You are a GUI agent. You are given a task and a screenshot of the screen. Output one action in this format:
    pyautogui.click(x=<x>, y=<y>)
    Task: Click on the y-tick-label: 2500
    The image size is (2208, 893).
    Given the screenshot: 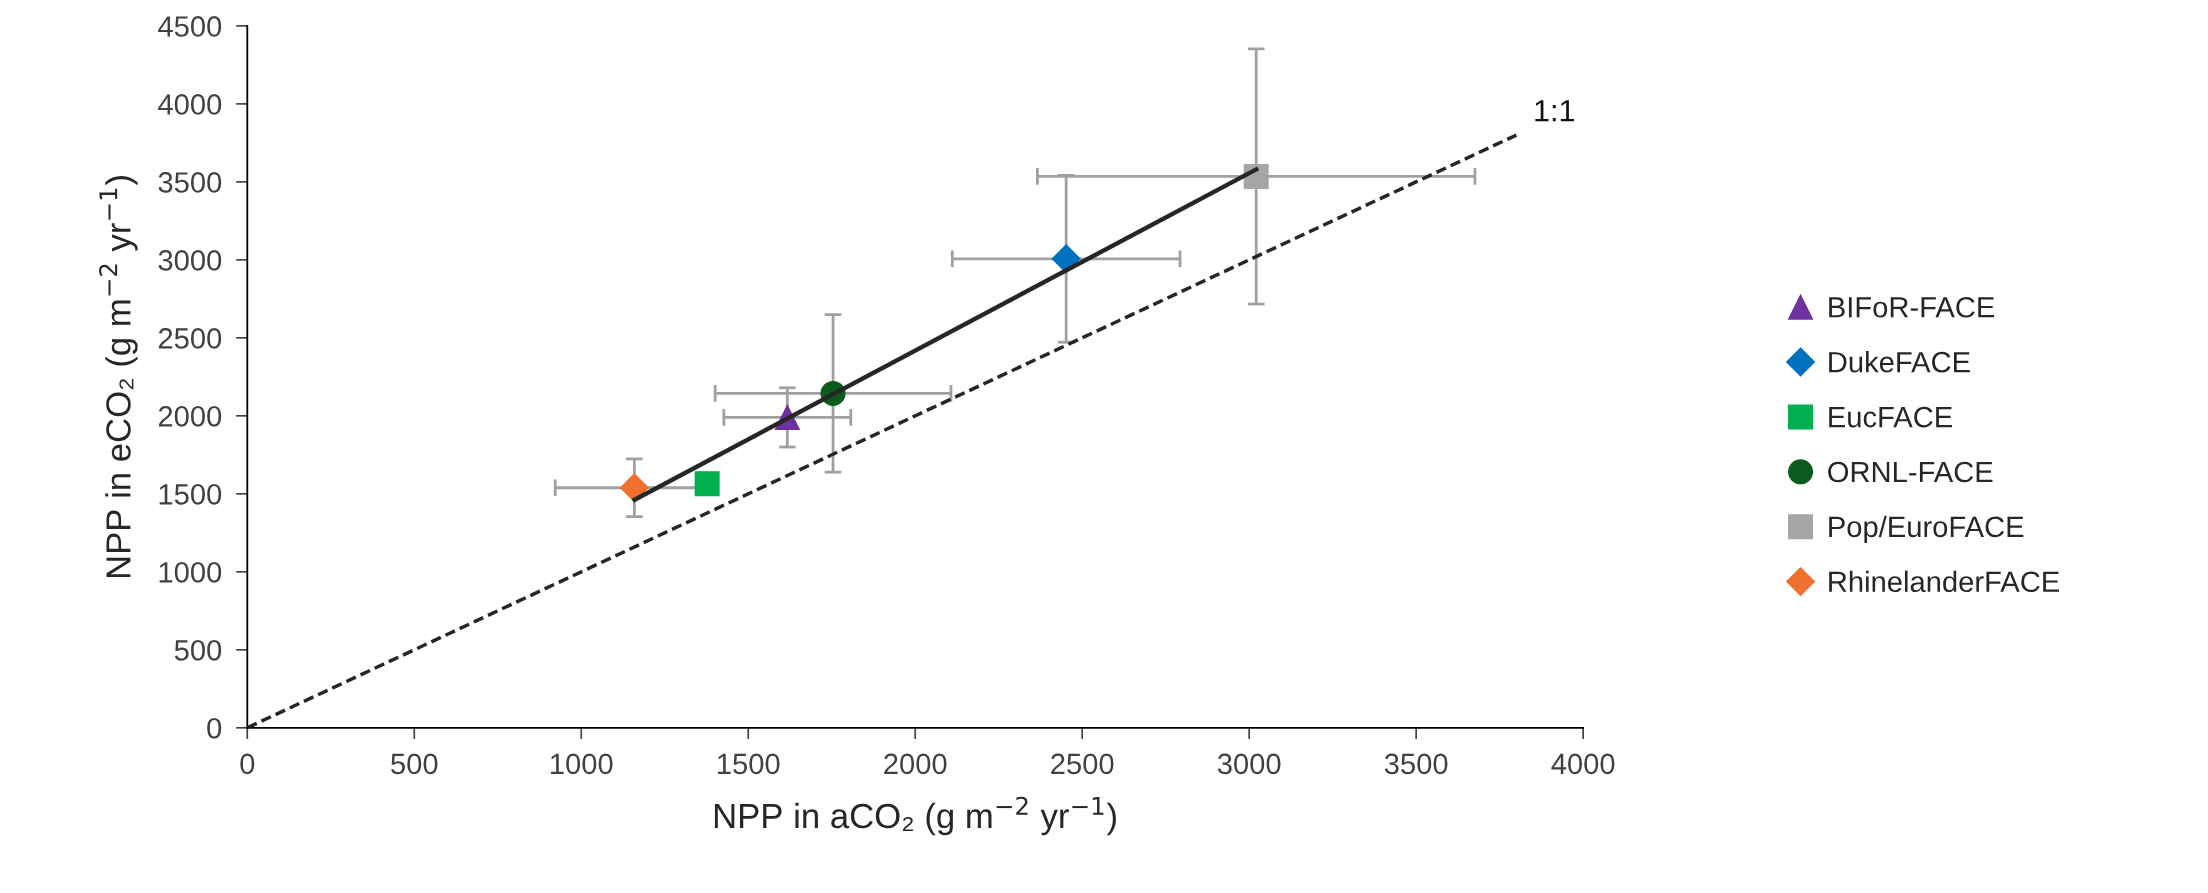 What is the action you would take?
    pyautogui.click(x=190, y=338)
    